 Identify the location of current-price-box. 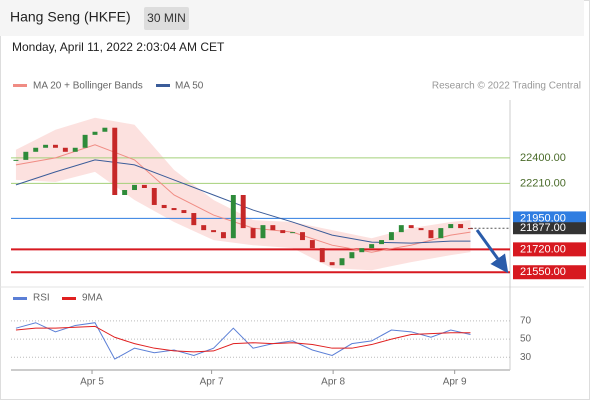
(549, 228).